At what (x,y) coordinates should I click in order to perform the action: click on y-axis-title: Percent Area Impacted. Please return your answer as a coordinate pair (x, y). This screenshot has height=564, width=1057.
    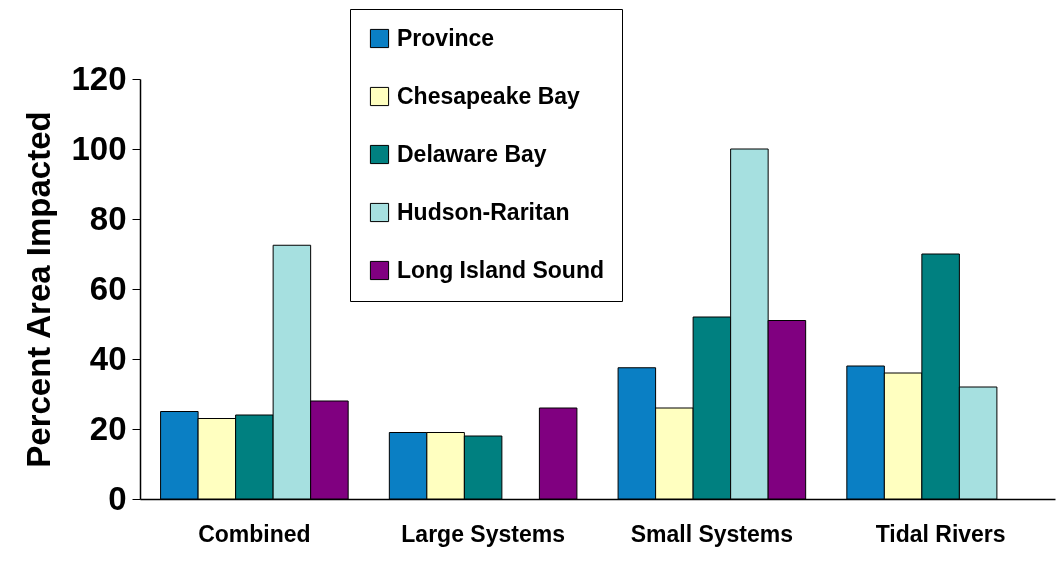
    Looking at the image, I should click on (39, 289).